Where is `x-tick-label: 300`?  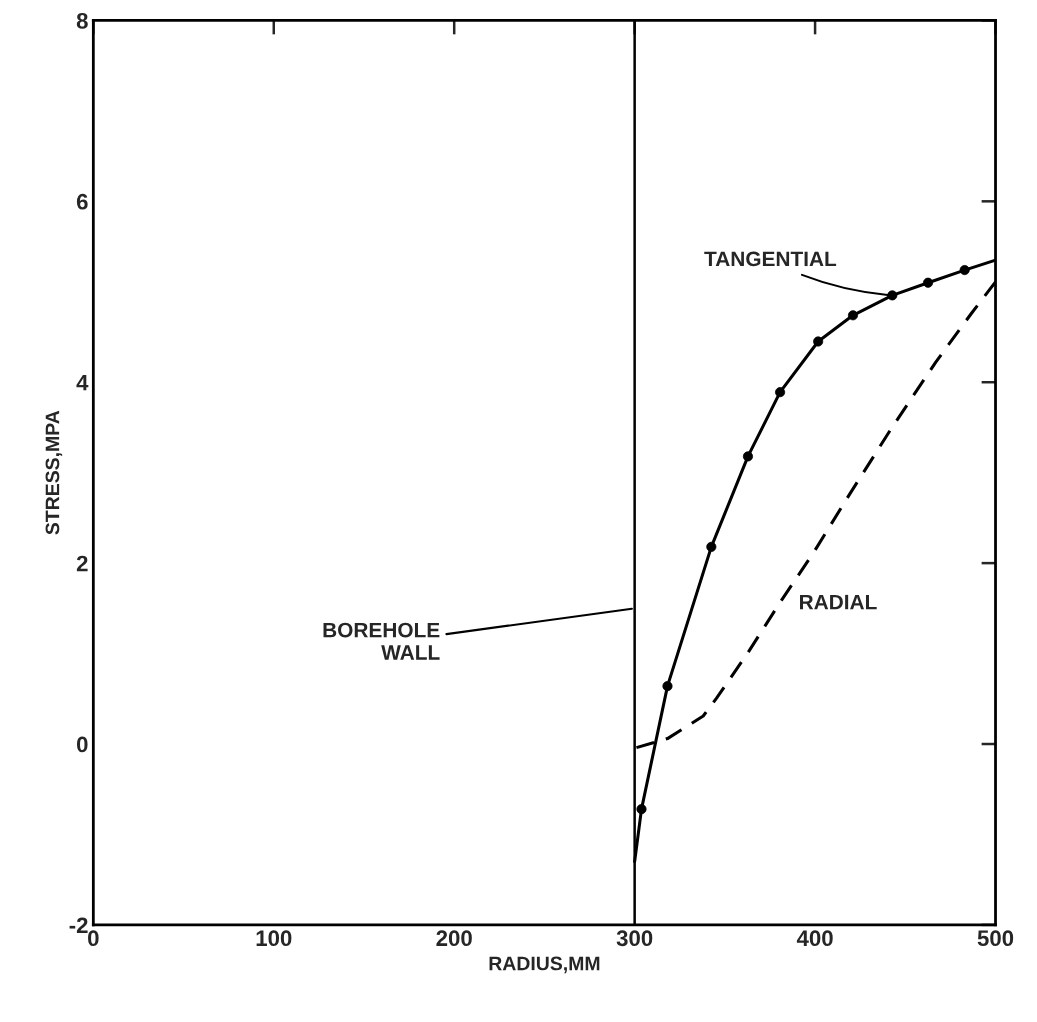 x-tick-label: 300 is located at coordinates (634, 938).